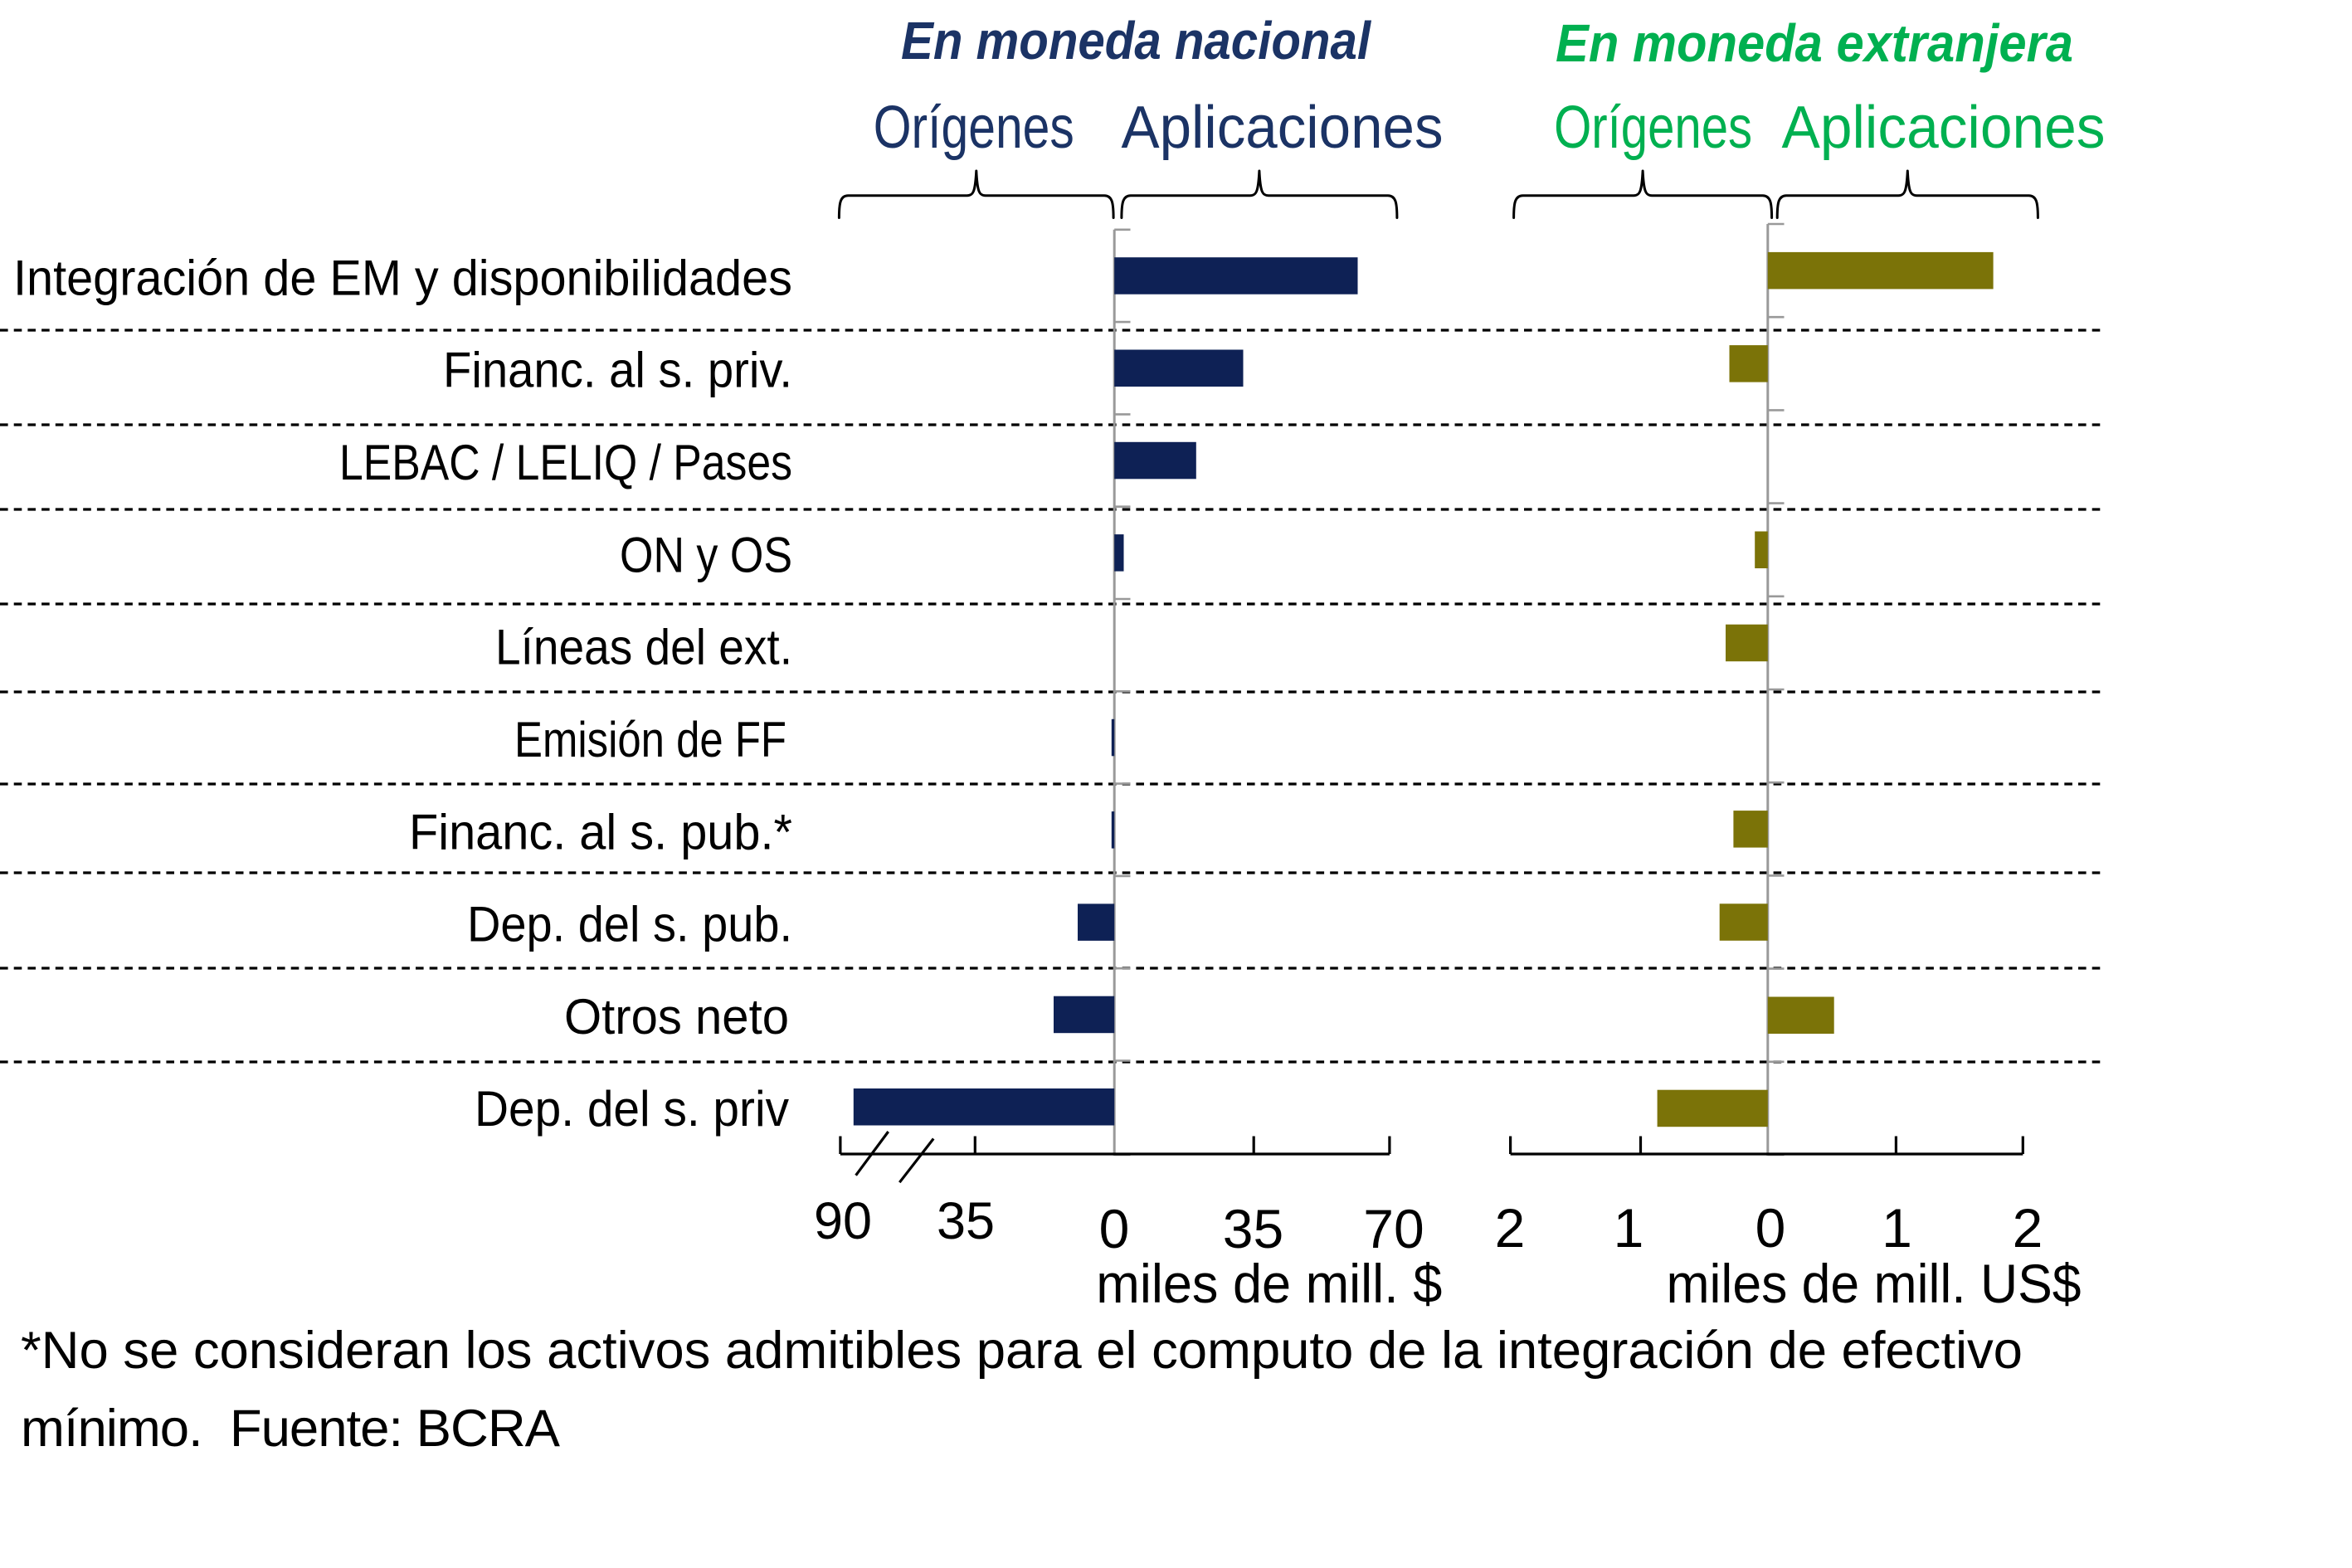  What do you see at coordinates (643, 647) in the screenshot?
I see `svg-text: Líneas del ext.` at bounding box center [643, 647].